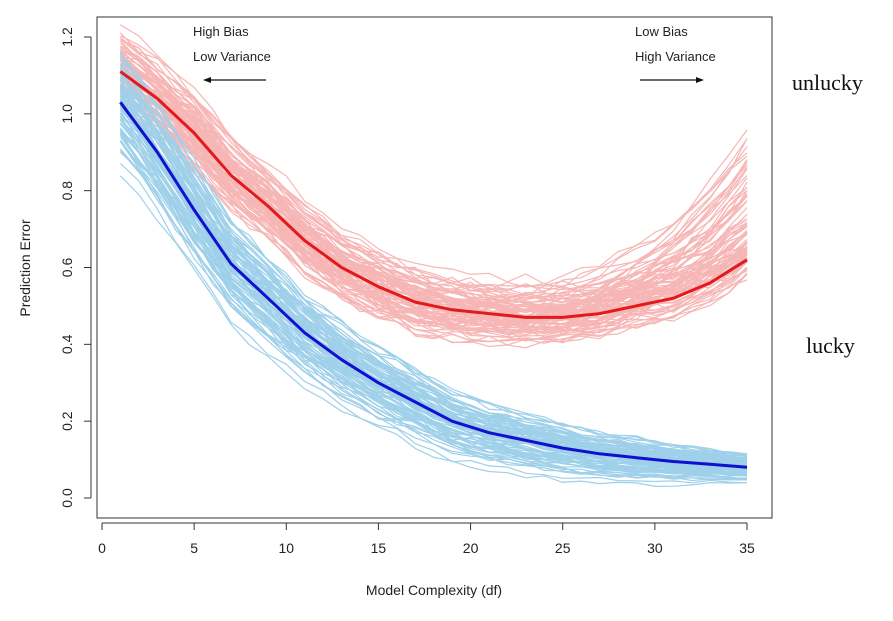 Image resolution: width=893 pixels, height=621 pixels. I want to click on y-tick-label: 1.0, so click(67, 114).